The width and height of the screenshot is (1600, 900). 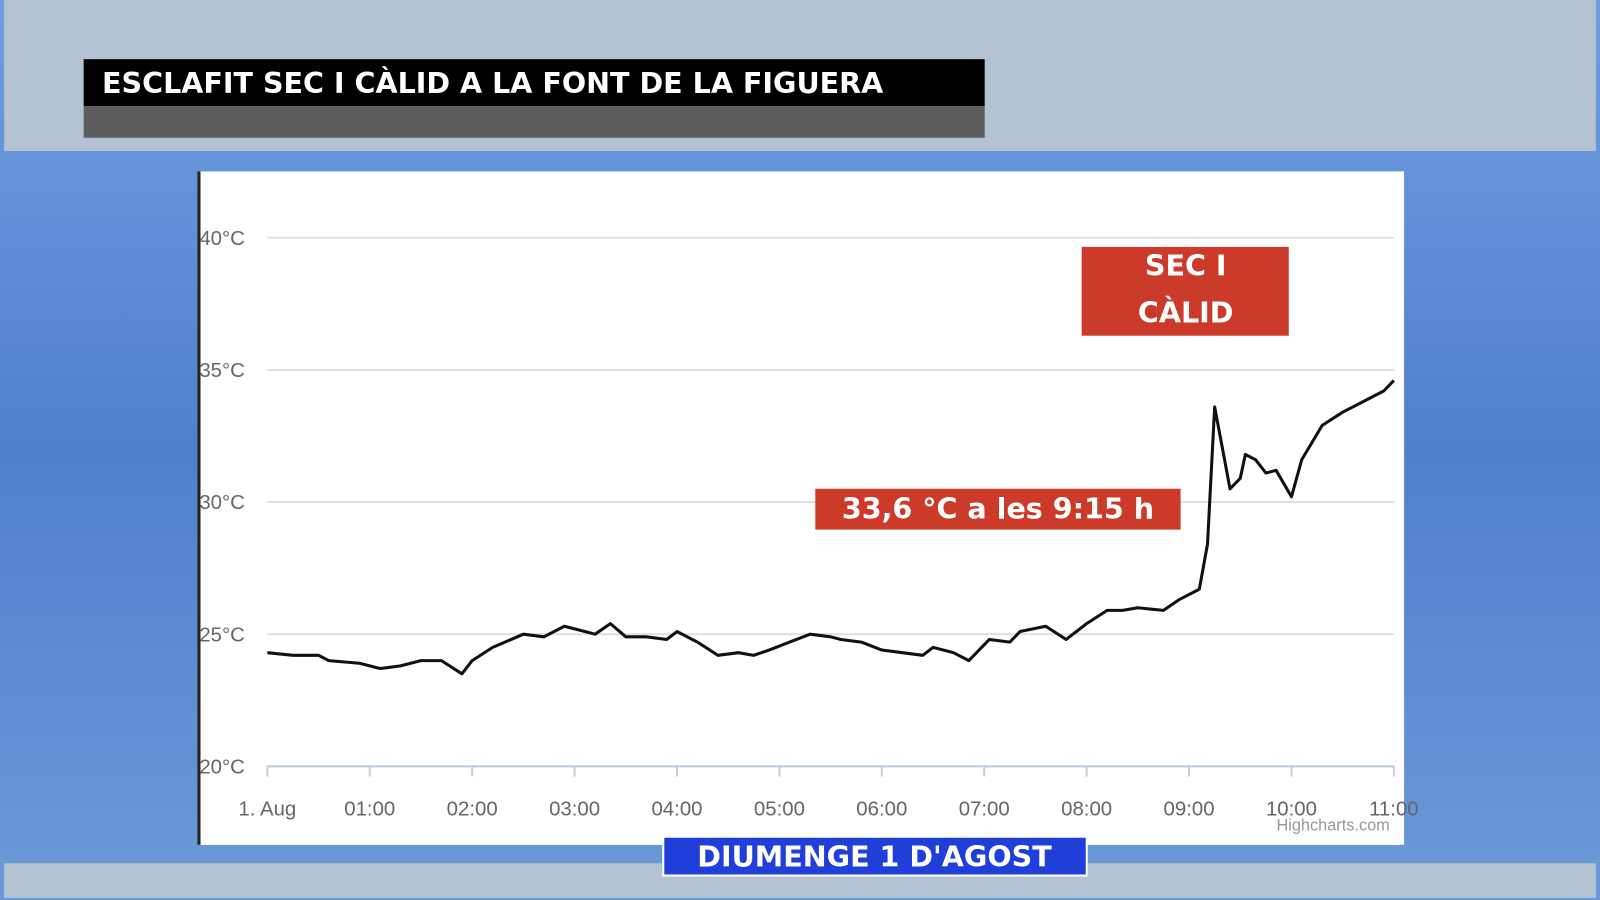 What do you see at coordinates (222, 371) in the screenshot?
I see `y-tick-label: 35°C` at bounding box center [222, 371].